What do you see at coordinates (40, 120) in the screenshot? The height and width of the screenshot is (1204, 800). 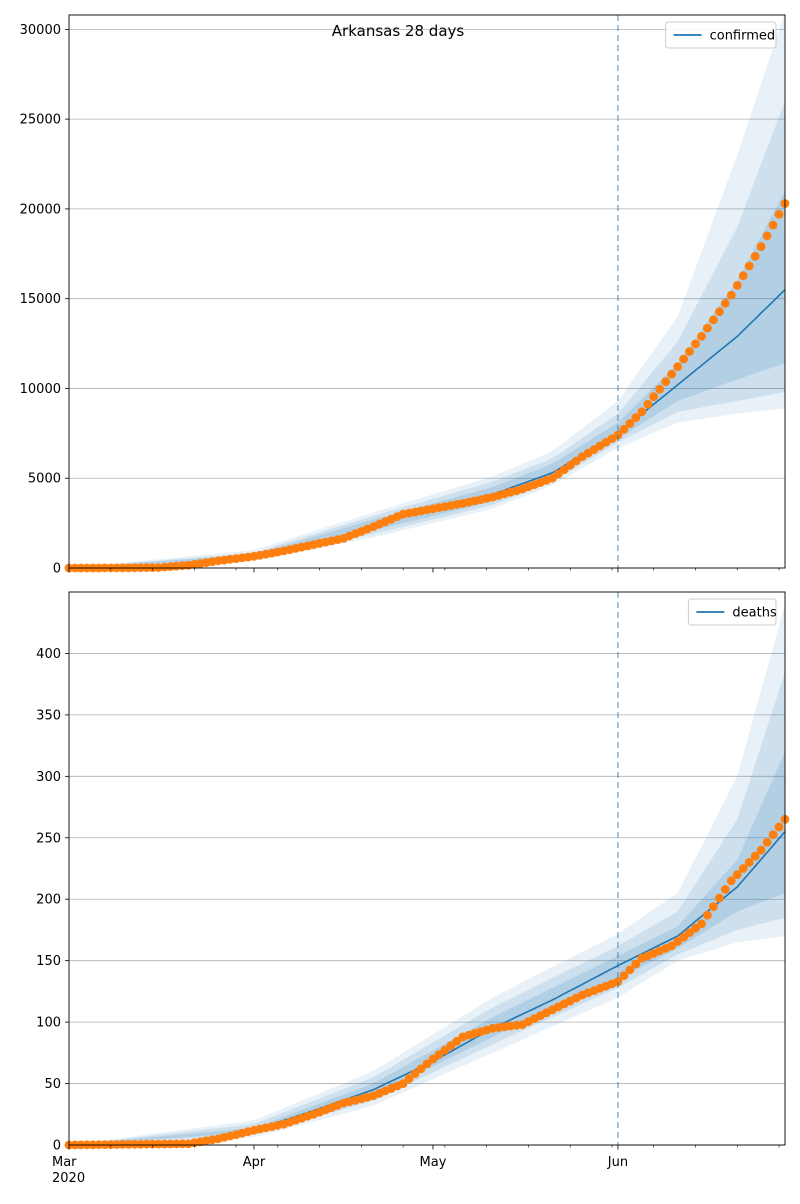 I see `y-tick-label: 25000` at bounding box center [40, 120].